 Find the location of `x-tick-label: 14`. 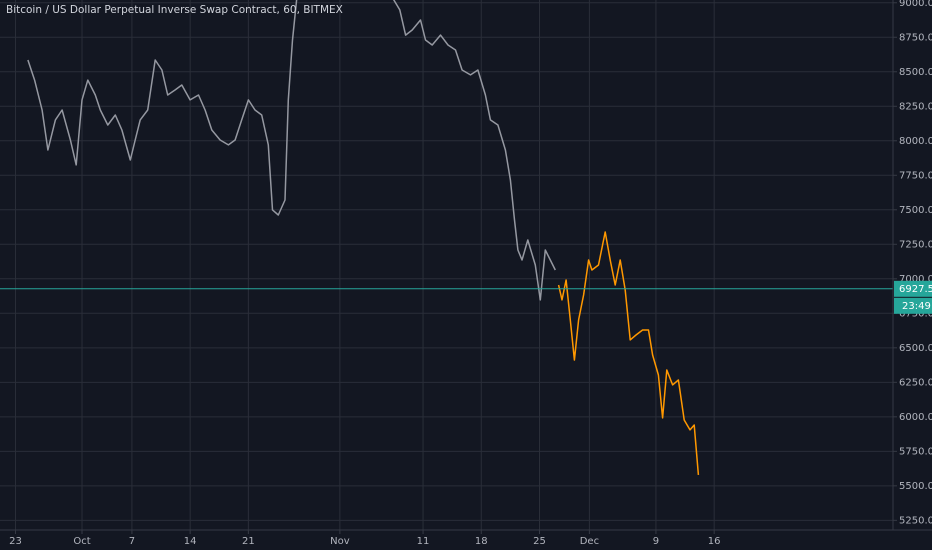

x-tick-label: 14 is located at coordinates (190, 541).